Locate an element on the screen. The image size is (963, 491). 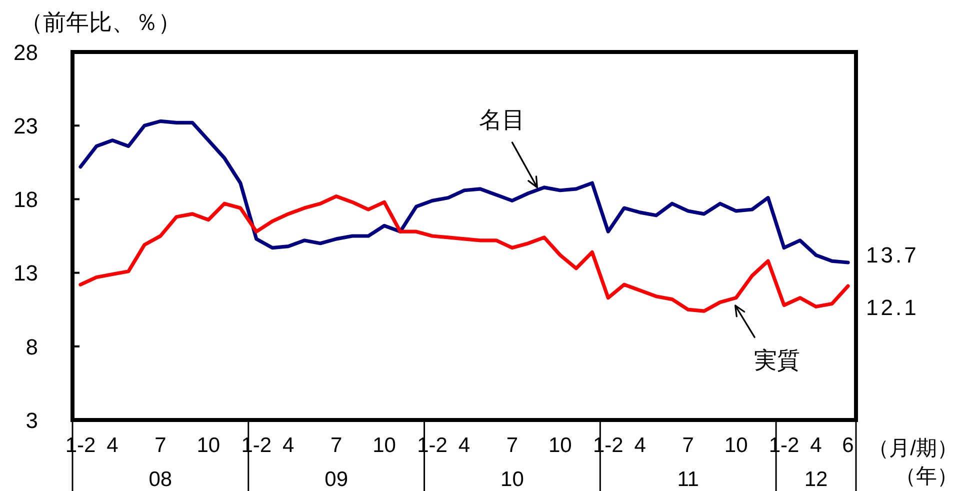
y-tick-label: 23 is located at coordinates (26, 126).